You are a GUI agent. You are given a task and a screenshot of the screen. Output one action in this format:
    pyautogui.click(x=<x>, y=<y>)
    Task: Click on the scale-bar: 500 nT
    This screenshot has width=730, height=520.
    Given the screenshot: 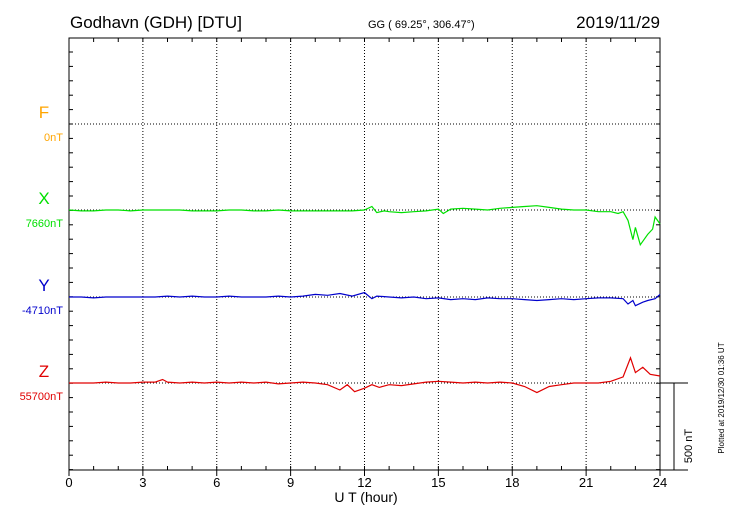 What is the action you would take?
    pyautogui.click(x=677, y=426)
    